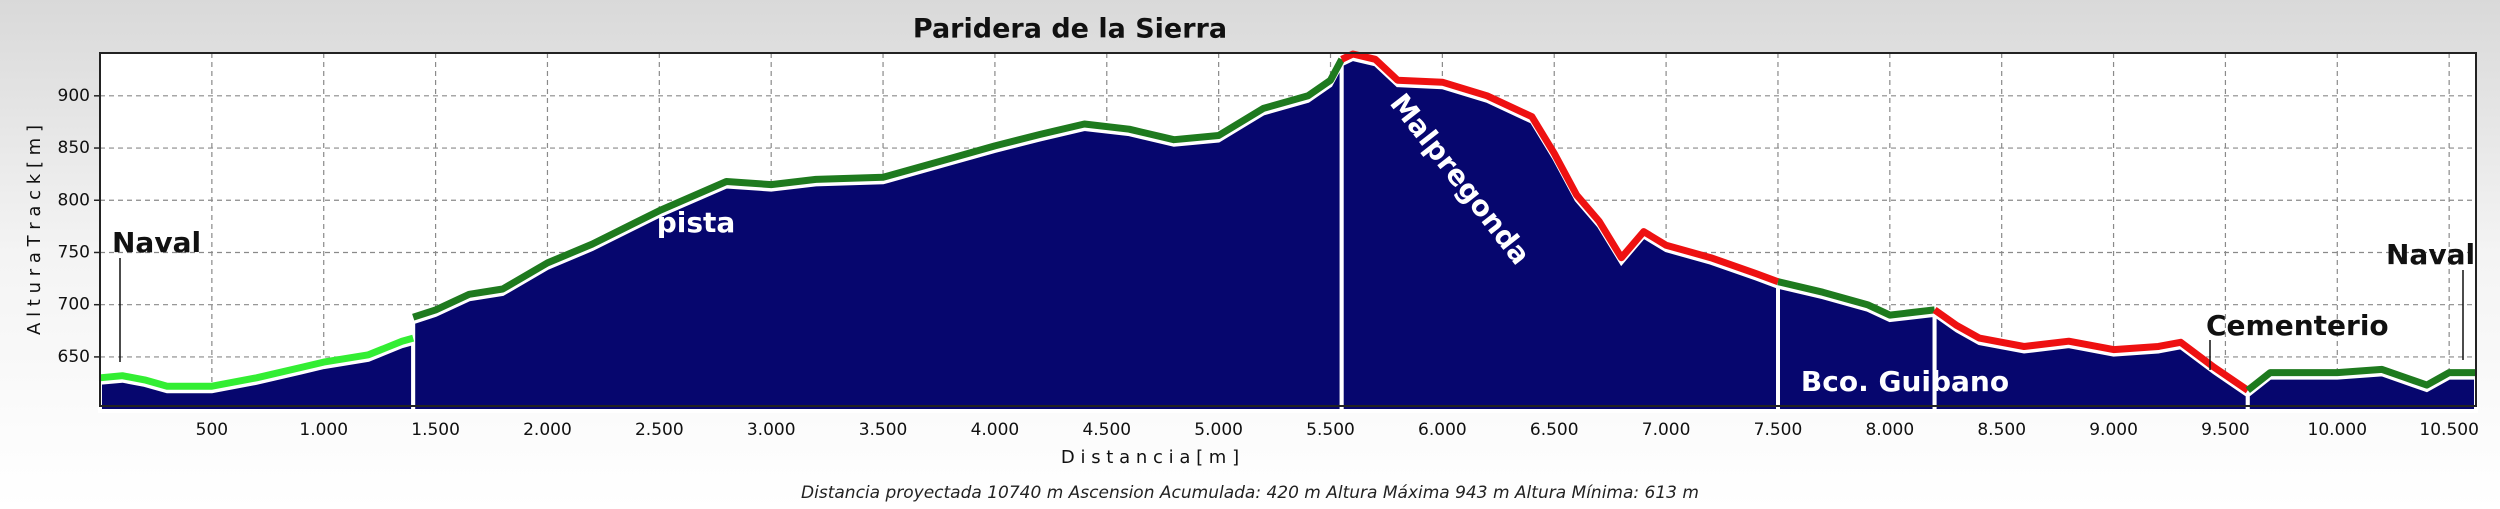  What do you see at coordinates (74, 148) in the screenshot?
I see `y-tick-label: 850` at bounding box center [74, 148].